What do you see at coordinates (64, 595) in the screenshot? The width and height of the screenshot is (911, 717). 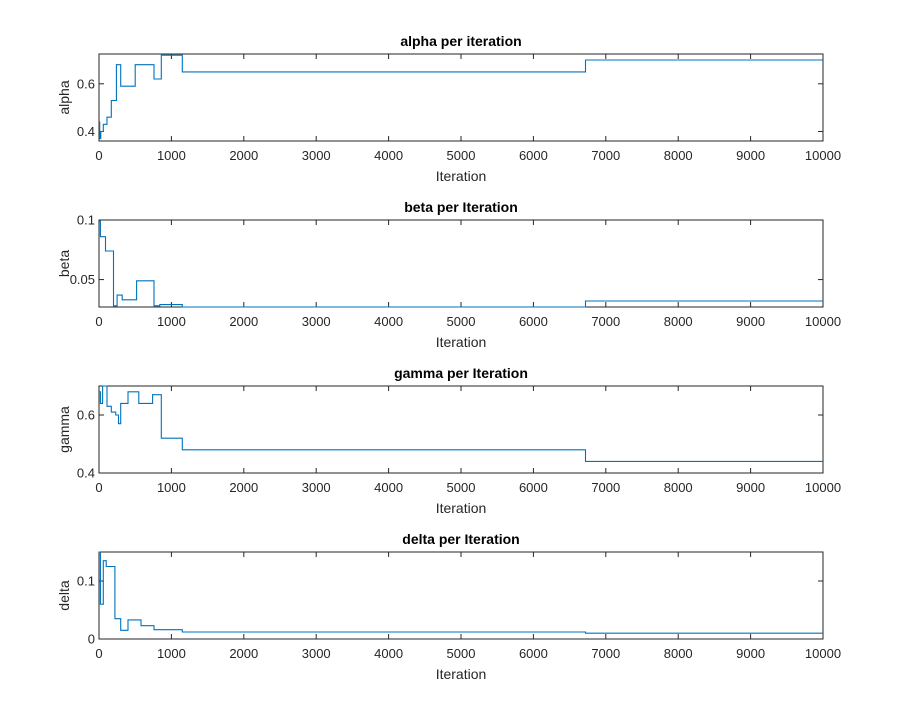 I see `y-axis-label: delta` at bounding box center [64, 595].